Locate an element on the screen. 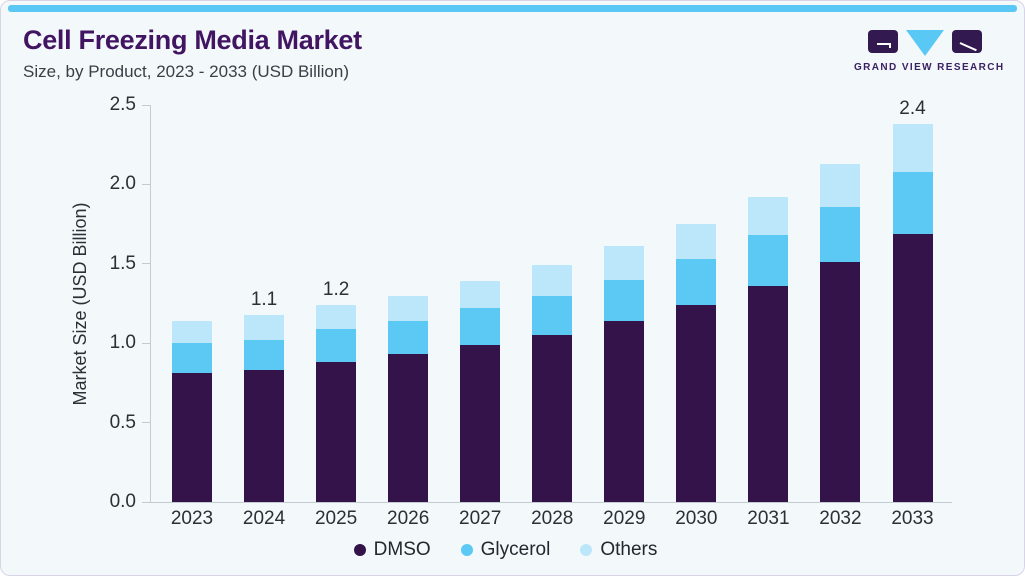  bar-segment-dmso-2028 is located at coordinates (552, 418).